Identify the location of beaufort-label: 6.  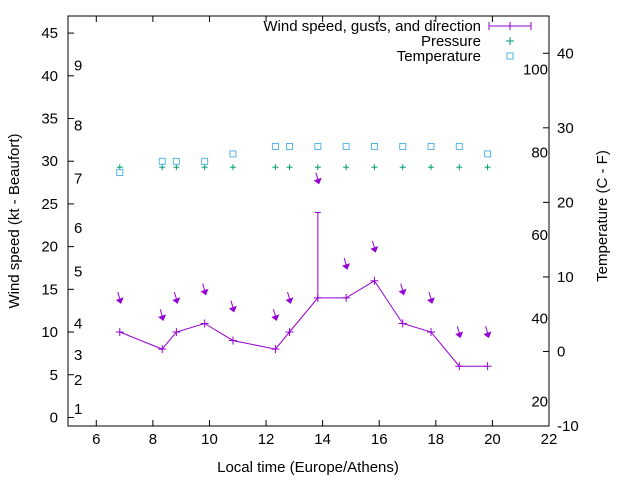
(78, 228).